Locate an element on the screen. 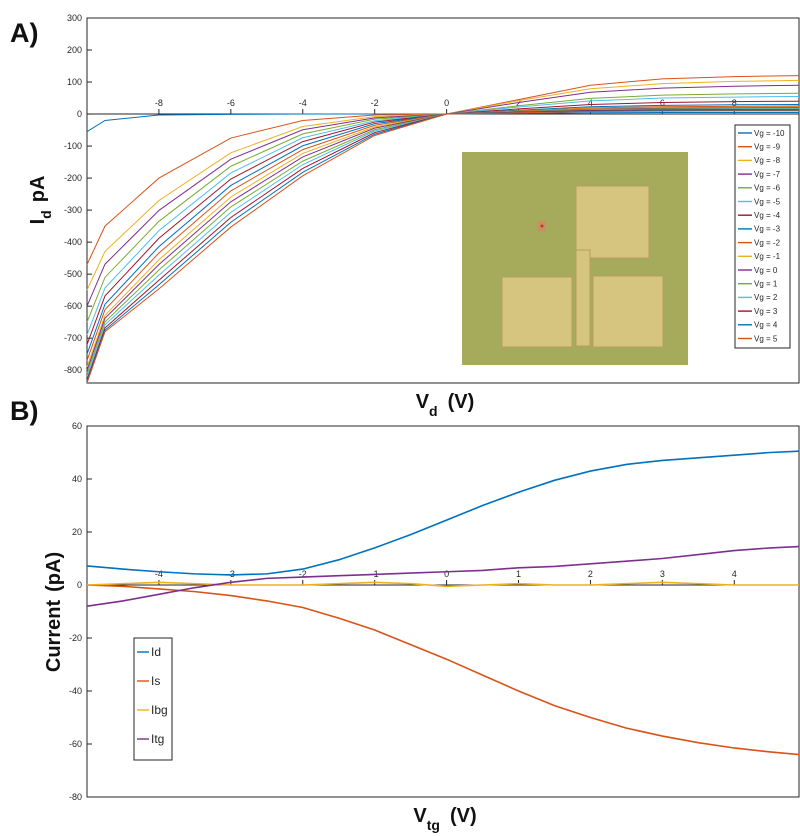 The width and height of the screenshot is (800, 836). device-image is located at coordinates (575, 258).